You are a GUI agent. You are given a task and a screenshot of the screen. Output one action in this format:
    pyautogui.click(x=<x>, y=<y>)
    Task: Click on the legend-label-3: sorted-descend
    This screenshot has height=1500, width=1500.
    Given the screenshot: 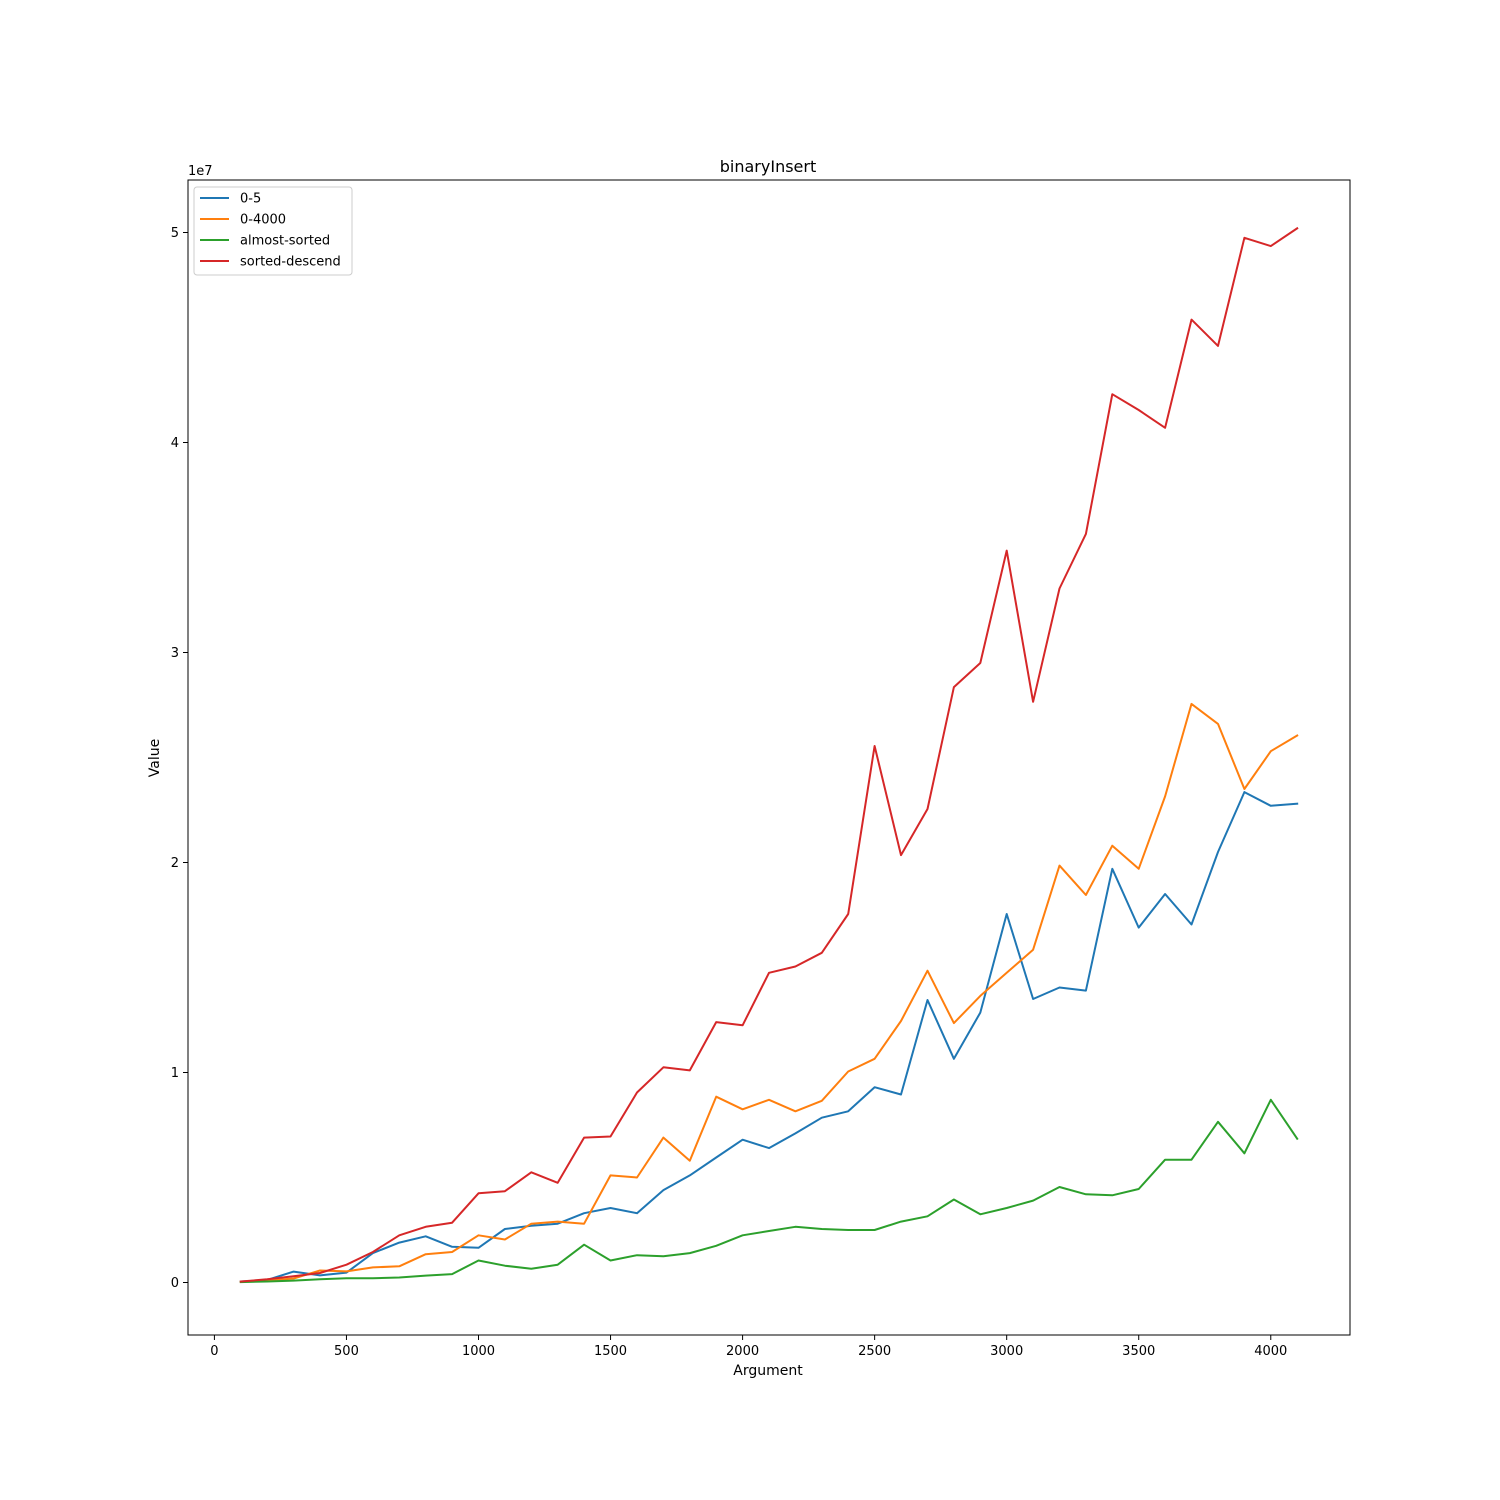 What is the action you would take?
    pyautogui.click(x=290, y=262)
    